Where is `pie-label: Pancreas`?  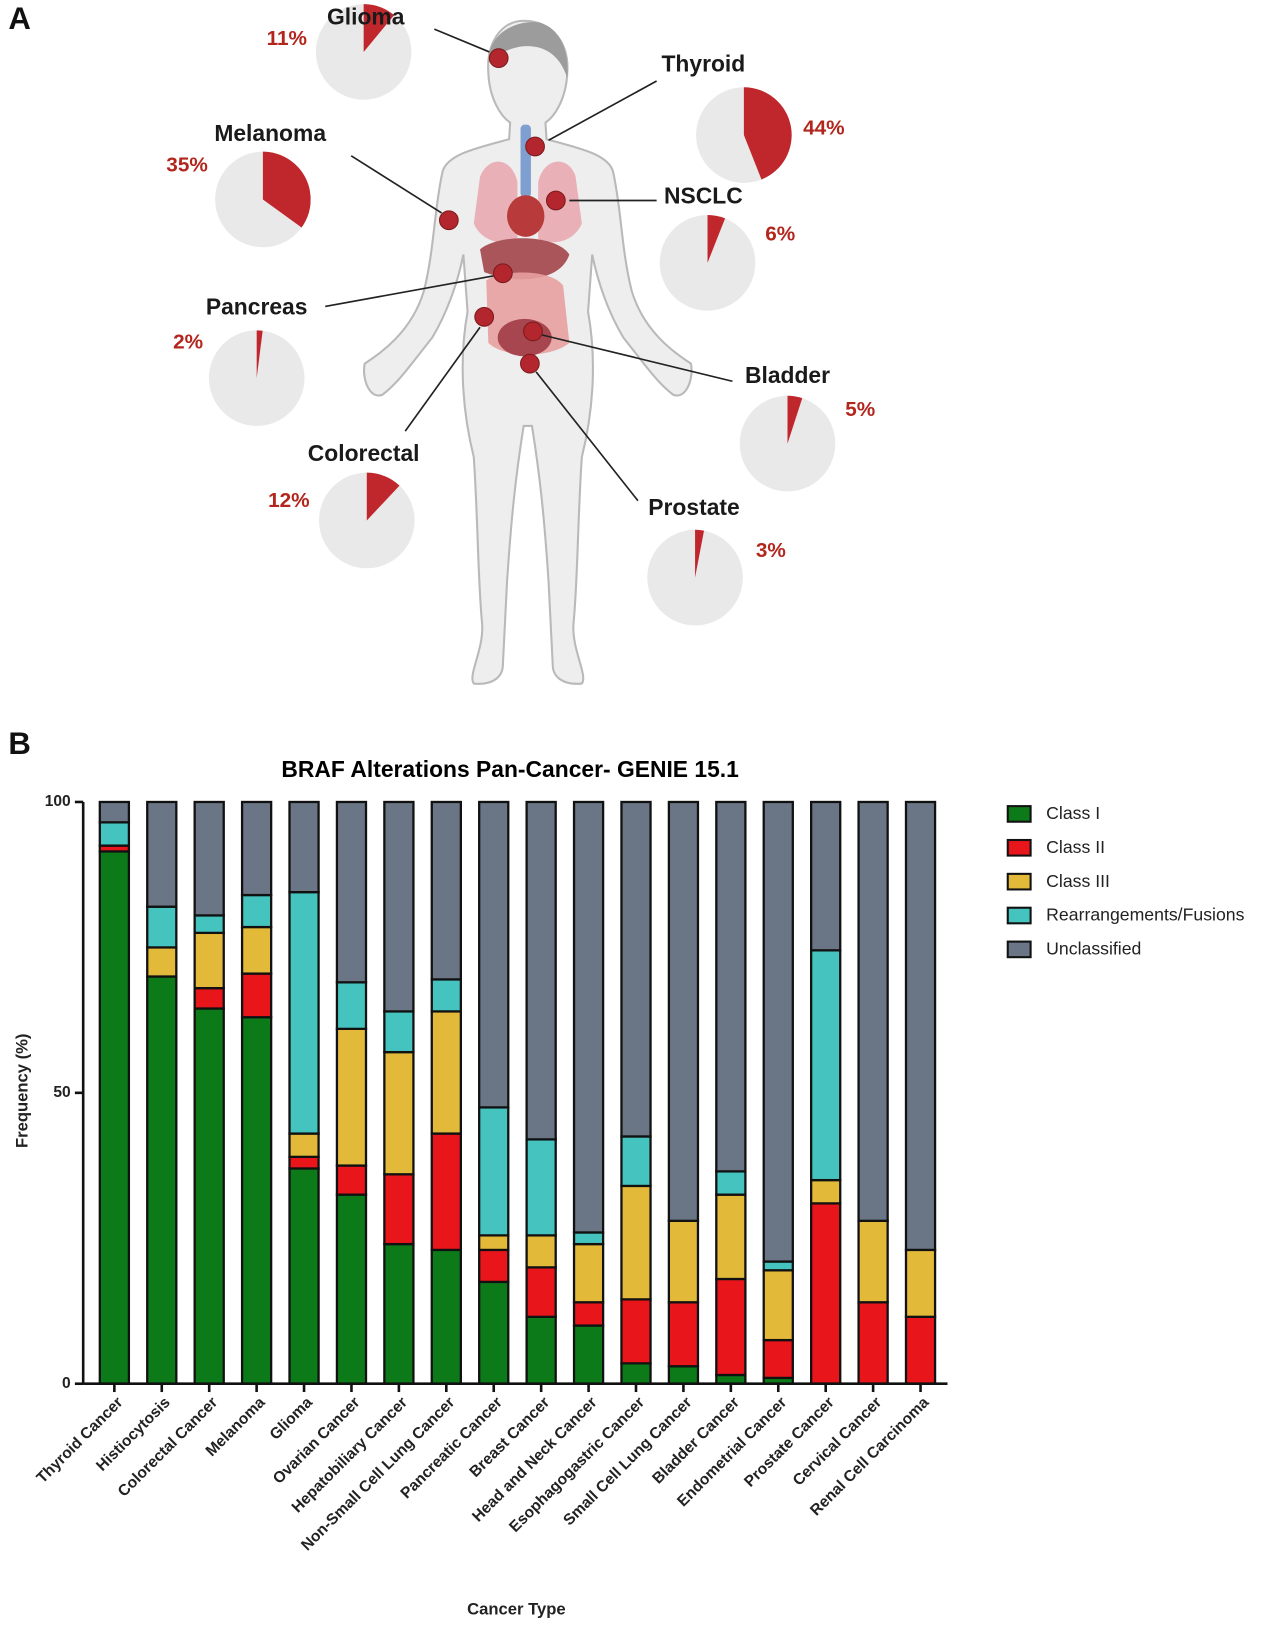
pie-label: Pancreas is located at coordinates (257, 307).